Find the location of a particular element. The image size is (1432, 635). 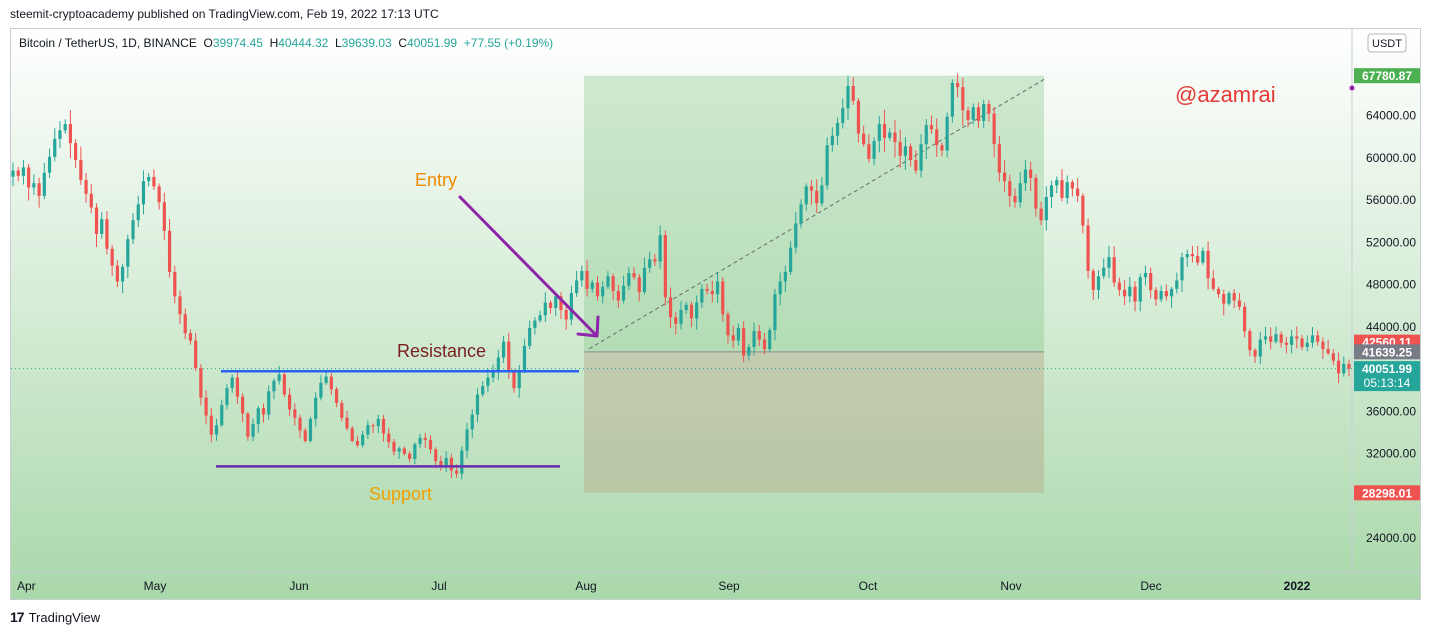

x-tick-label-4: Aug is located at coordinates (585, 586).